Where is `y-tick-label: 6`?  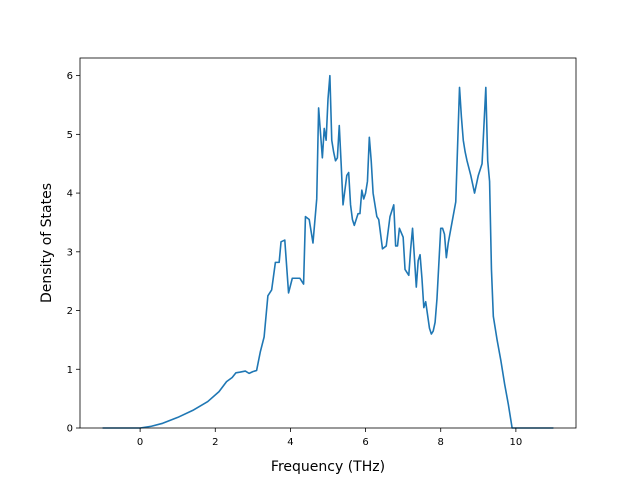 y-tick-label: 6 is located at coordinates (70, 76).